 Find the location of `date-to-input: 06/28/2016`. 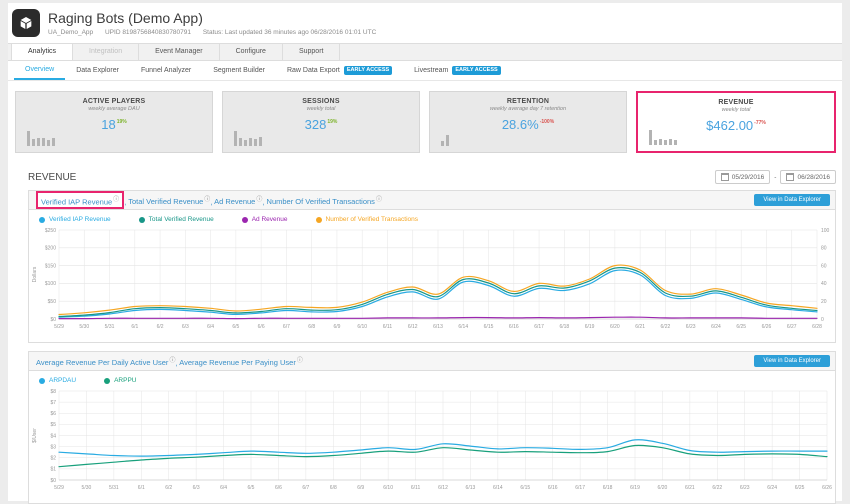

date-to-input: 06/28/2016 is located at coordinates (808, 177).